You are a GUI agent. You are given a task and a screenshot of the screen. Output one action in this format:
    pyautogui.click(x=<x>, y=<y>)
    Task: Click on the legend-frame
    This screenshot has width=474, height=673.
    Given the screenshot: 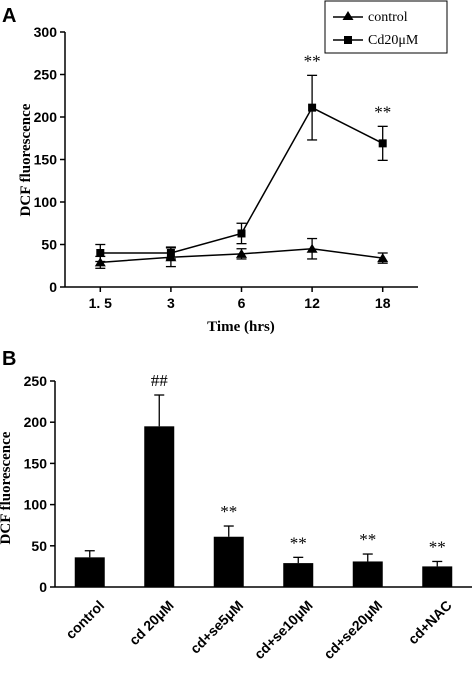 What is the action you would take?
    pyautogui.click(x=386, y=27)
    